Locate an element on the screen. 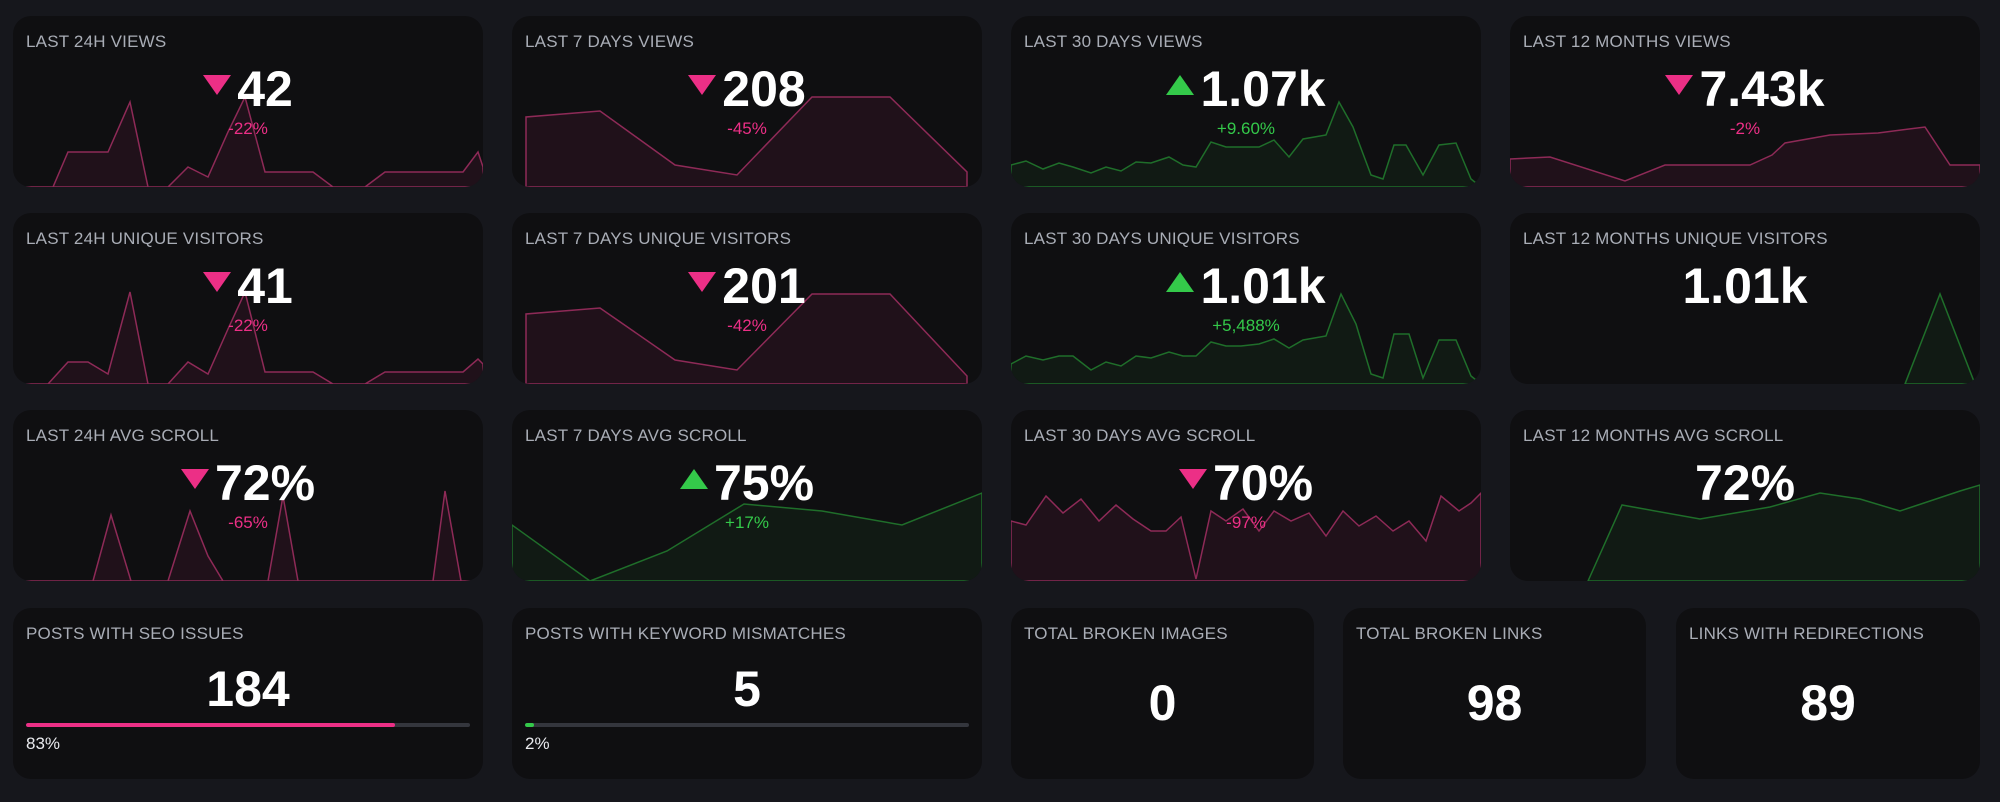  card-views-24h: LAST 24H VIEWS 42 -22% is located at coordinates (248, 101).